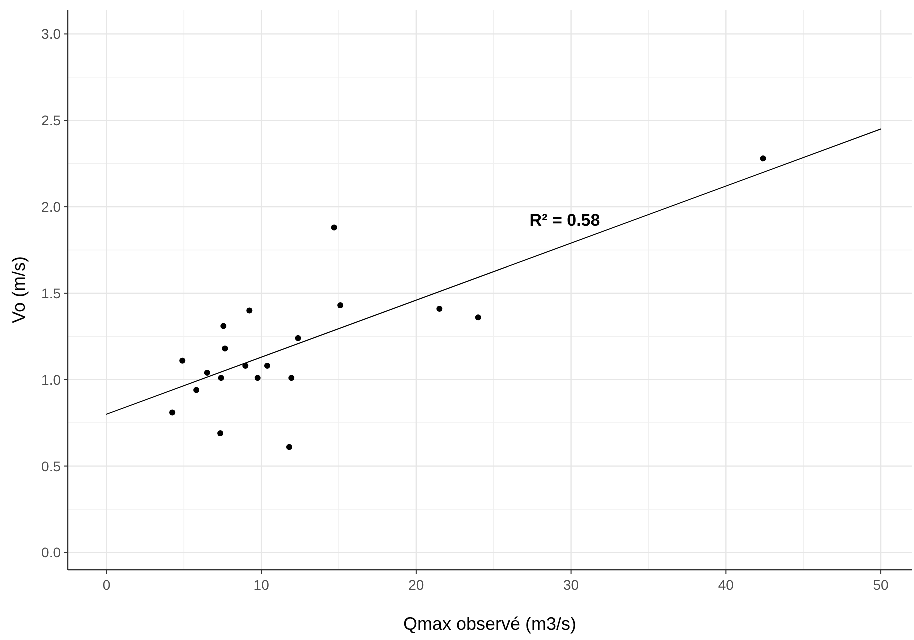  Describe the element at coordinates (52, 293) in the screenshot. I see `y-tick-label: 1.5` at that location.